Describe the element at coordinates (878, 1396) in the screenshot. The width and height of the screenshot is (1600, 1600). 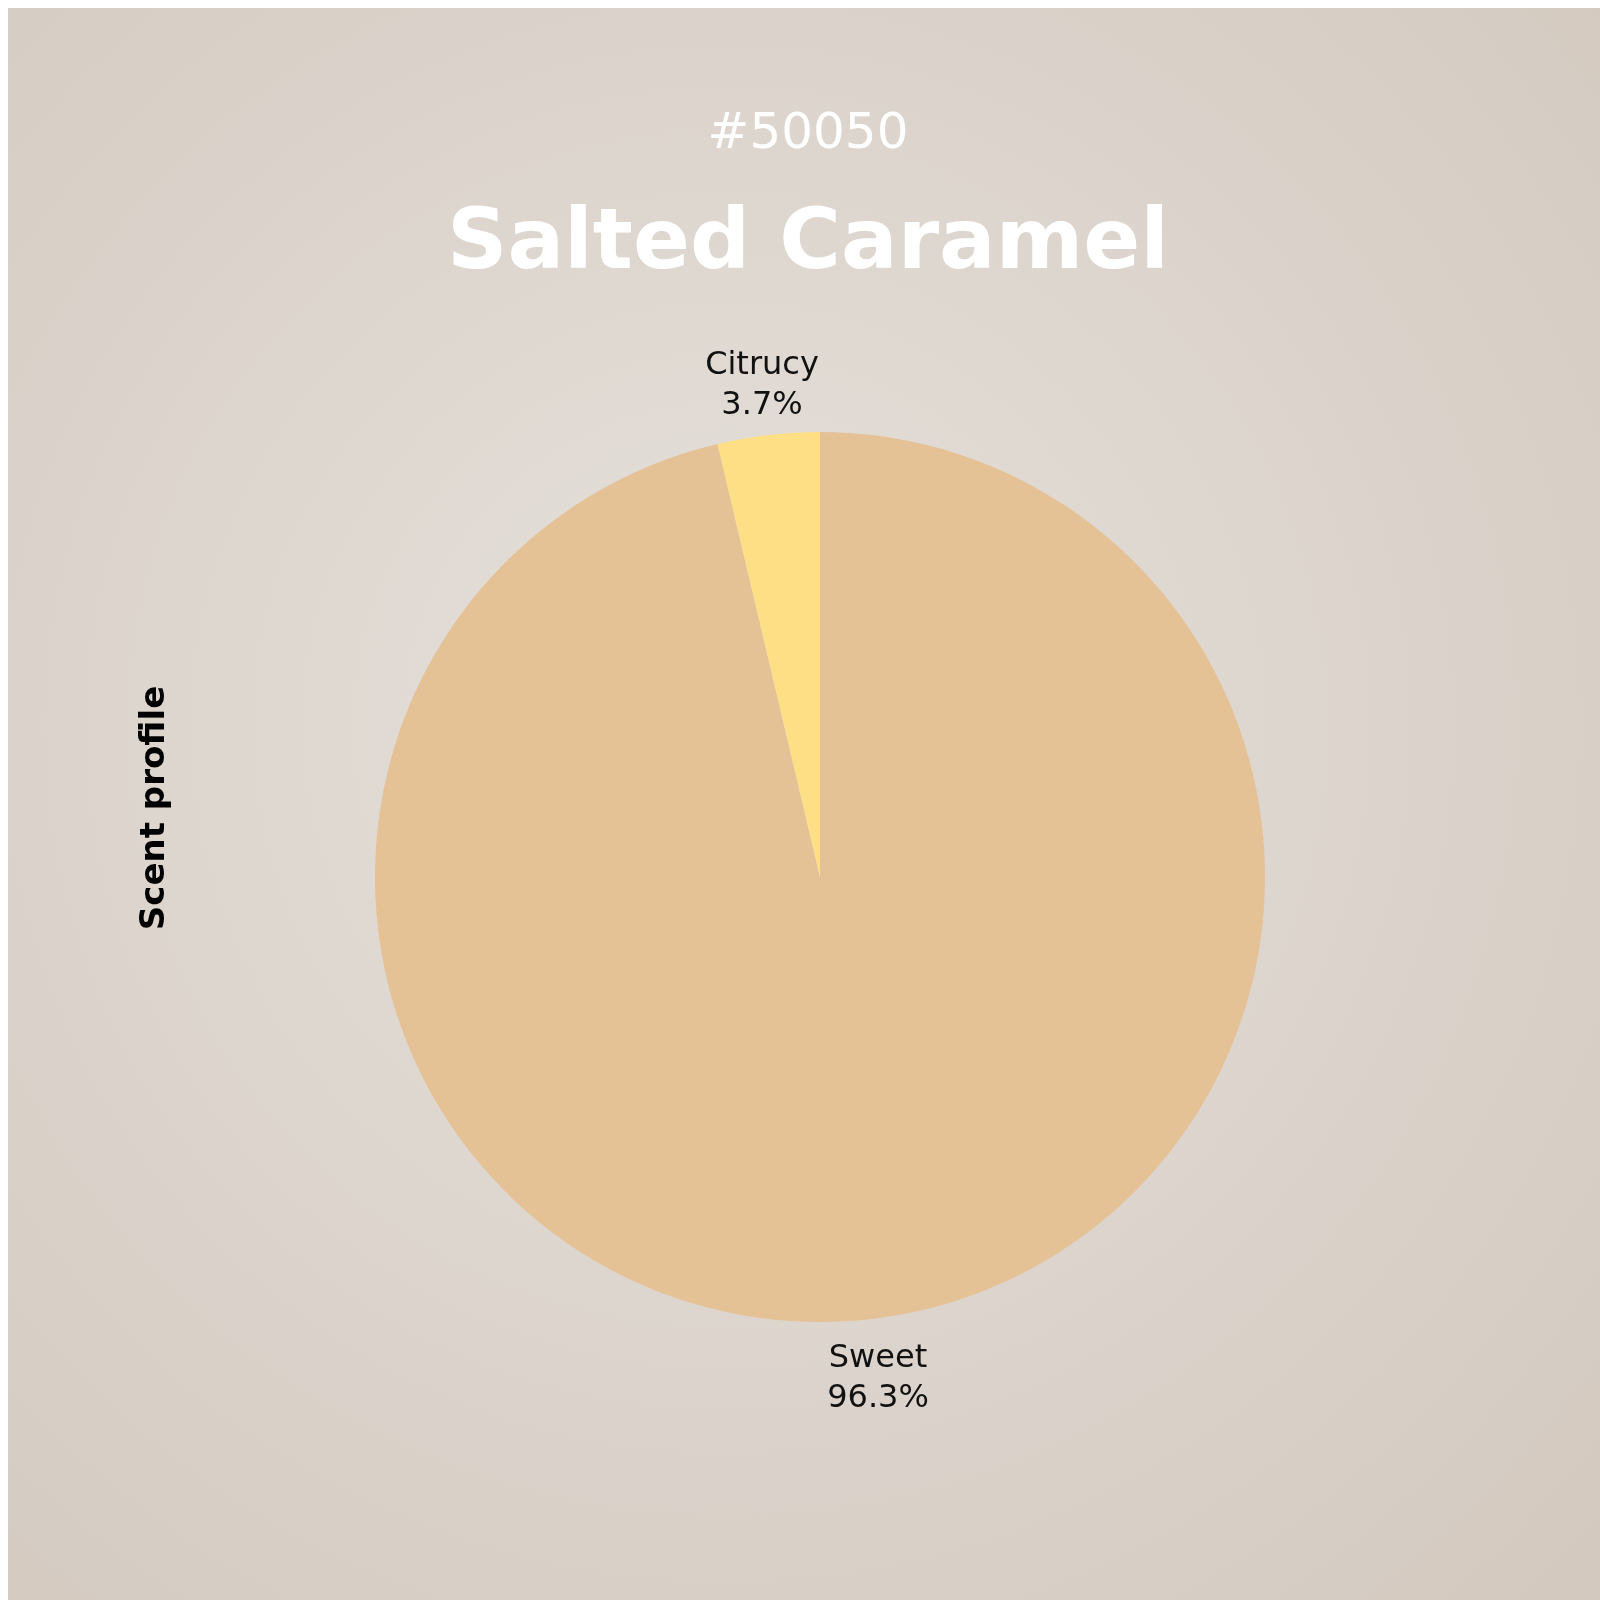
I see `data-label: 96.3%` at that location.